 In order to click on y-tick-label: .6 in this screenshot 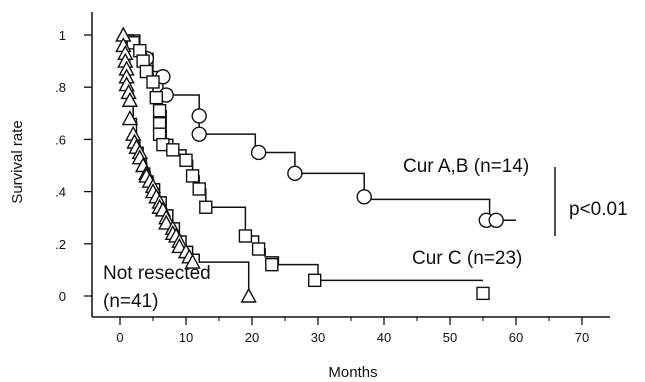, I will do `click(60, 139)`.